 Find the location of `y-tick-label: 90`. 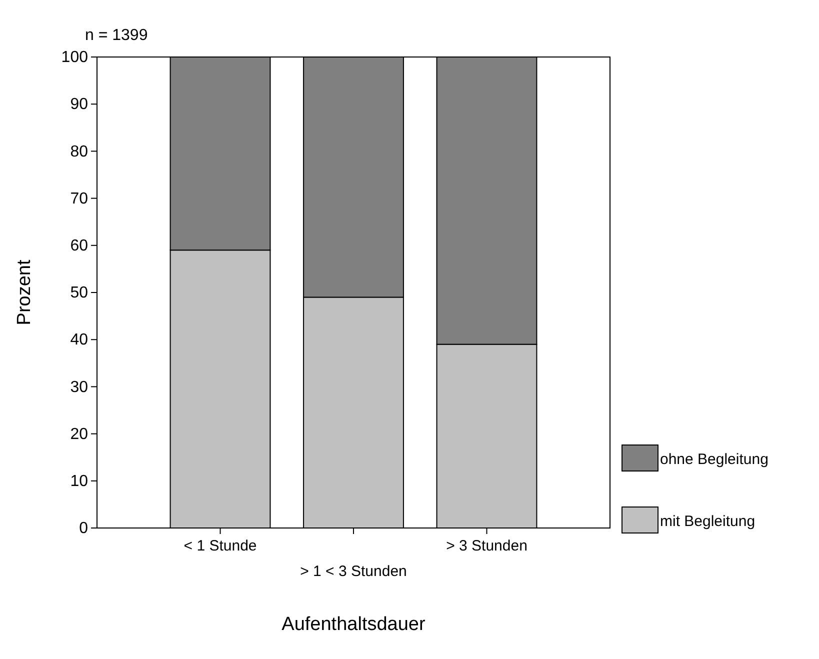

y-tick-label: 90 is located at coordinates (79, 105).